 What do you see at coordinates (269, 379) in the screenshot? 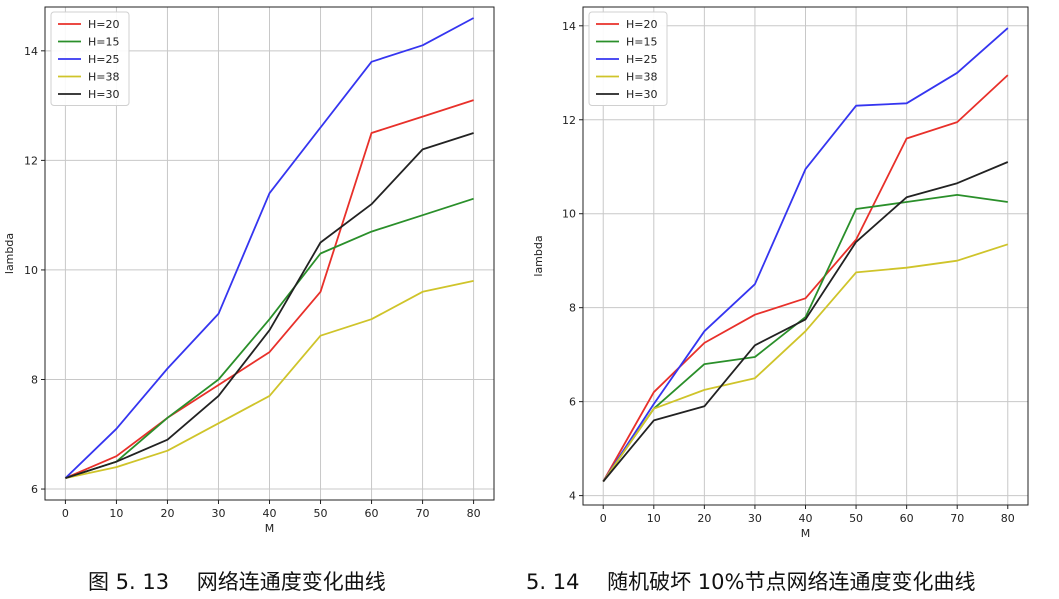
I see `series-line-H=38` at bounding box center [269, 379].